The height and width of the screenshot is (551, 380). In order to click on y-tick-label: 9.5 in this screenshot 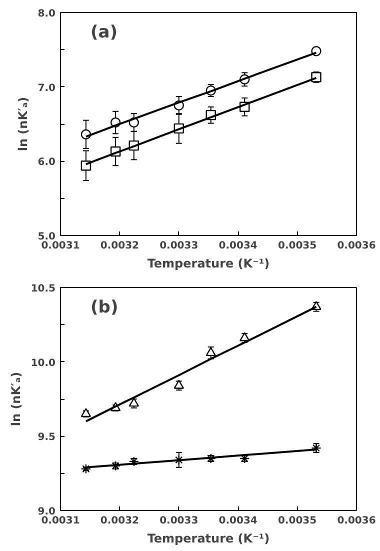, I will do `click(47, 438)`.